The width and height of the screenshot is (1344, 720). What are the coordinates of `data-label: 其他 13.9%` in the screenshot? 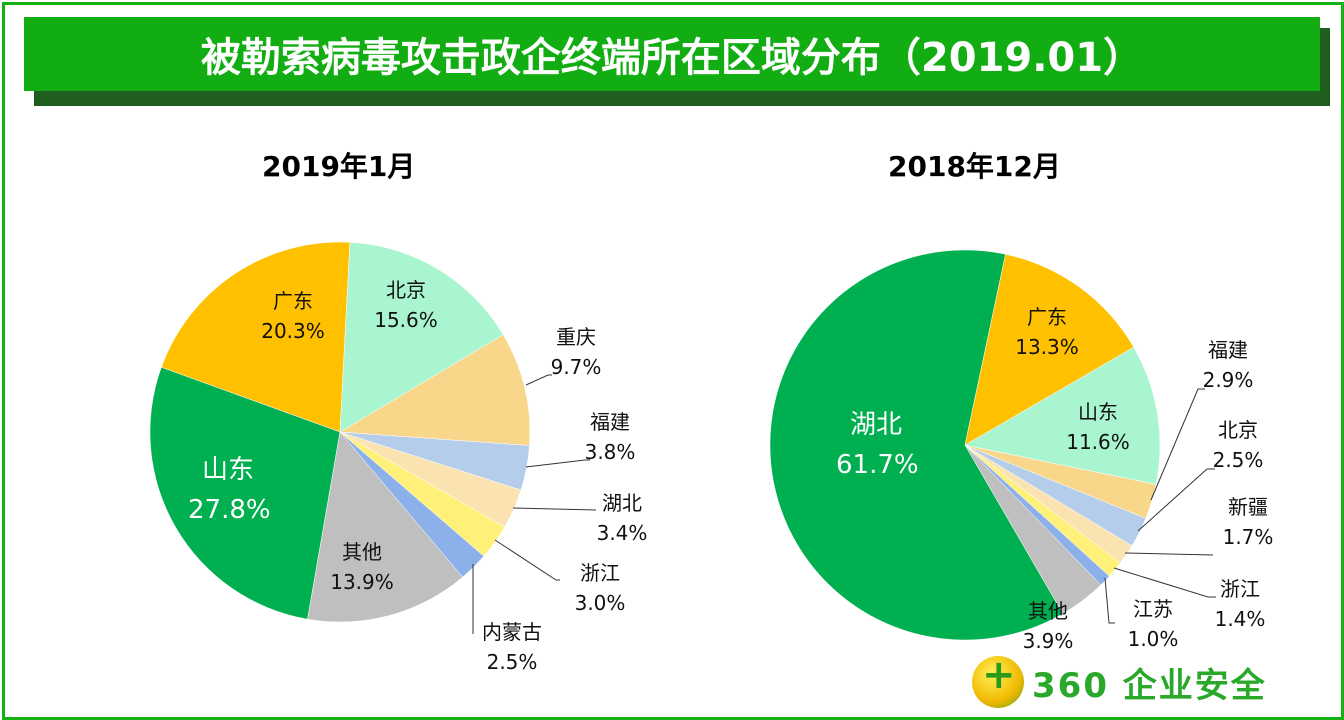 It's located at (362, 567).